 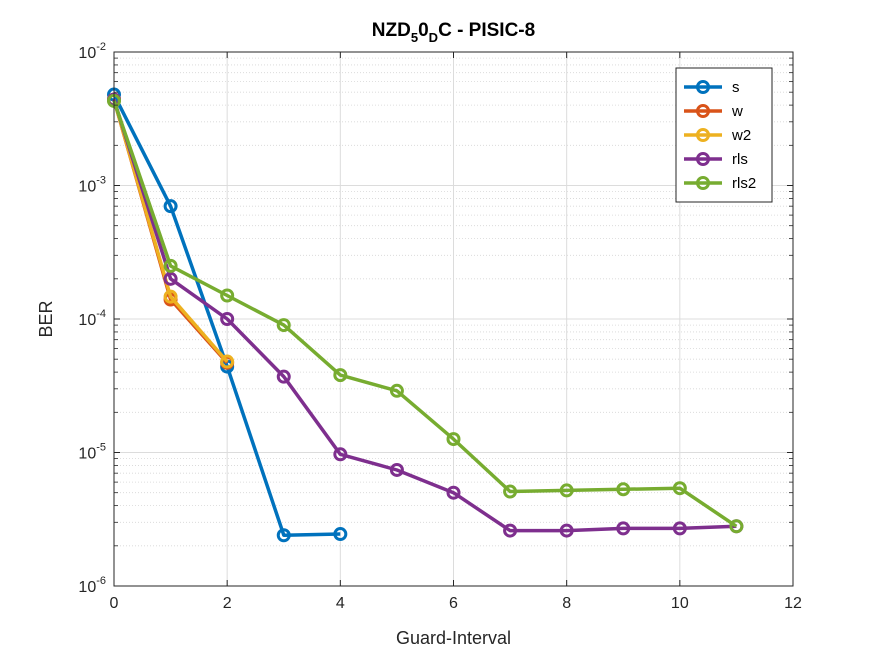 I want to click on y-tick-label: 10⁻³, so click(x=92, y=185).